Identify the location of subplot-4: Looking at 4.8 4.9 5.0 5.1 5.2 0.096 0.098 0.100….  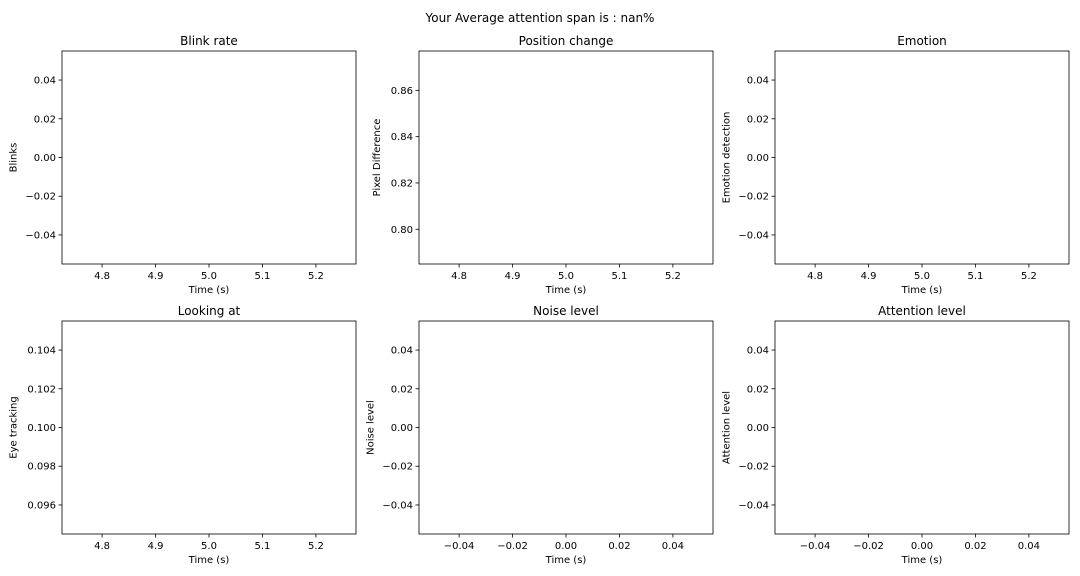
(183, 435).